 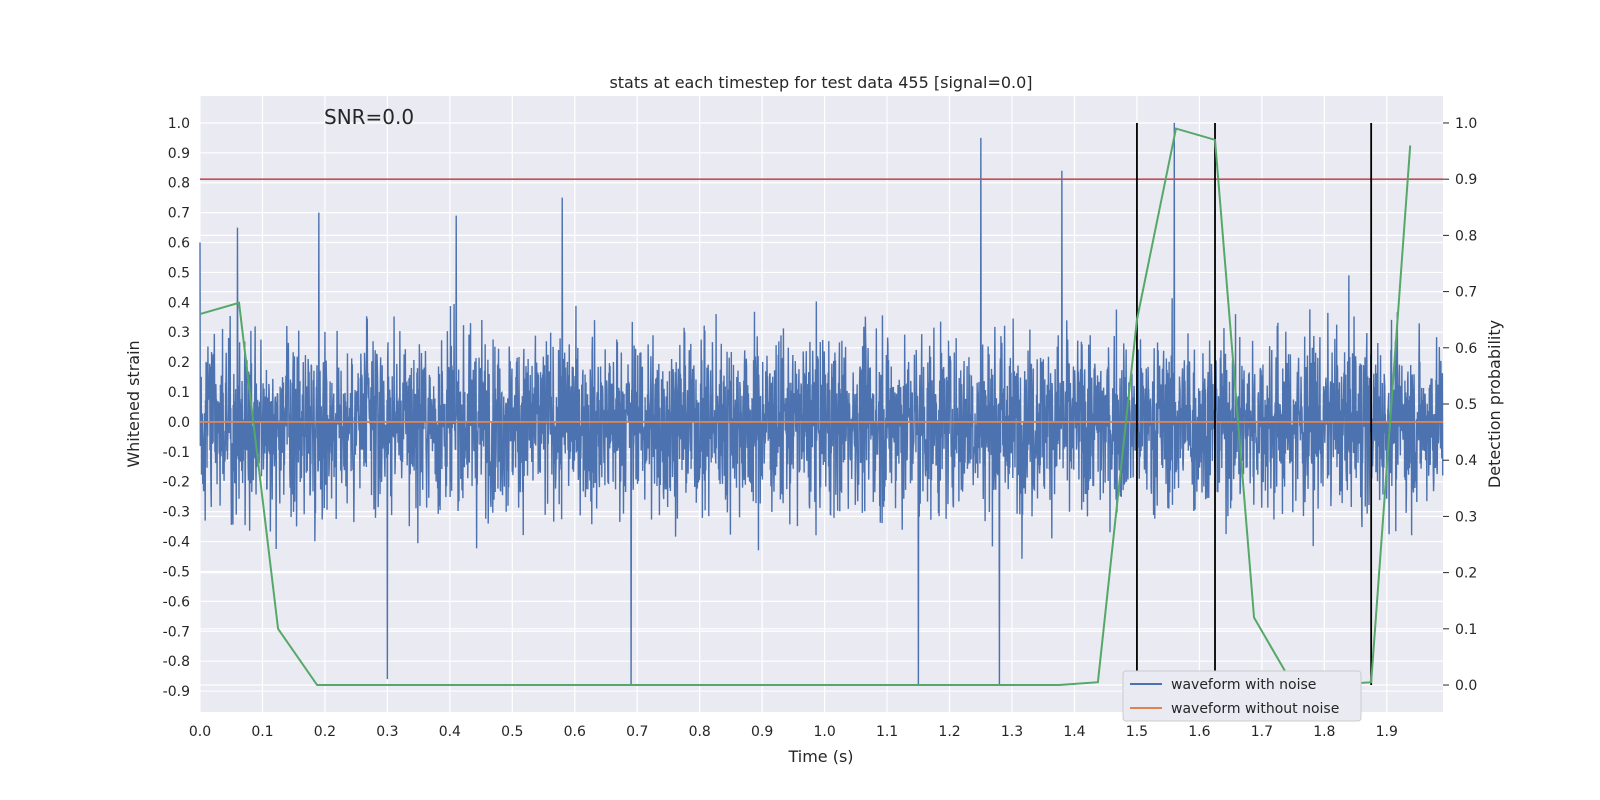 What do you see at coordinates (1262, 732) in the screenshot?
I see `x-tick-label: 1.7` at bounding box center [1262, 732].